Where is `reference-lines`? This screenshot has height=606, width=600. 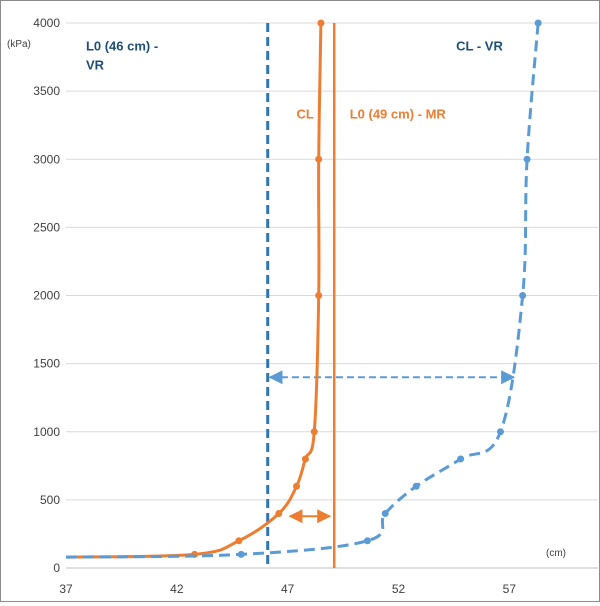 reference-lines is located at coordinates (301, 295).